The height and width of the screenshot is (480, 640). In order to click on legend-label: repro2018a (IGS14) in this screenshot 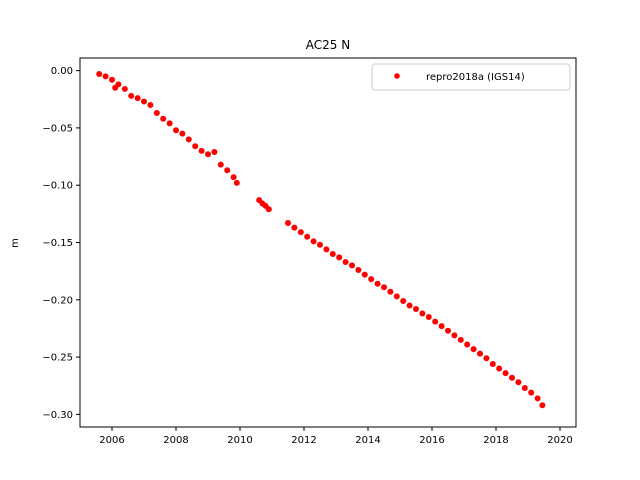, I will do `click(475, 77)`.